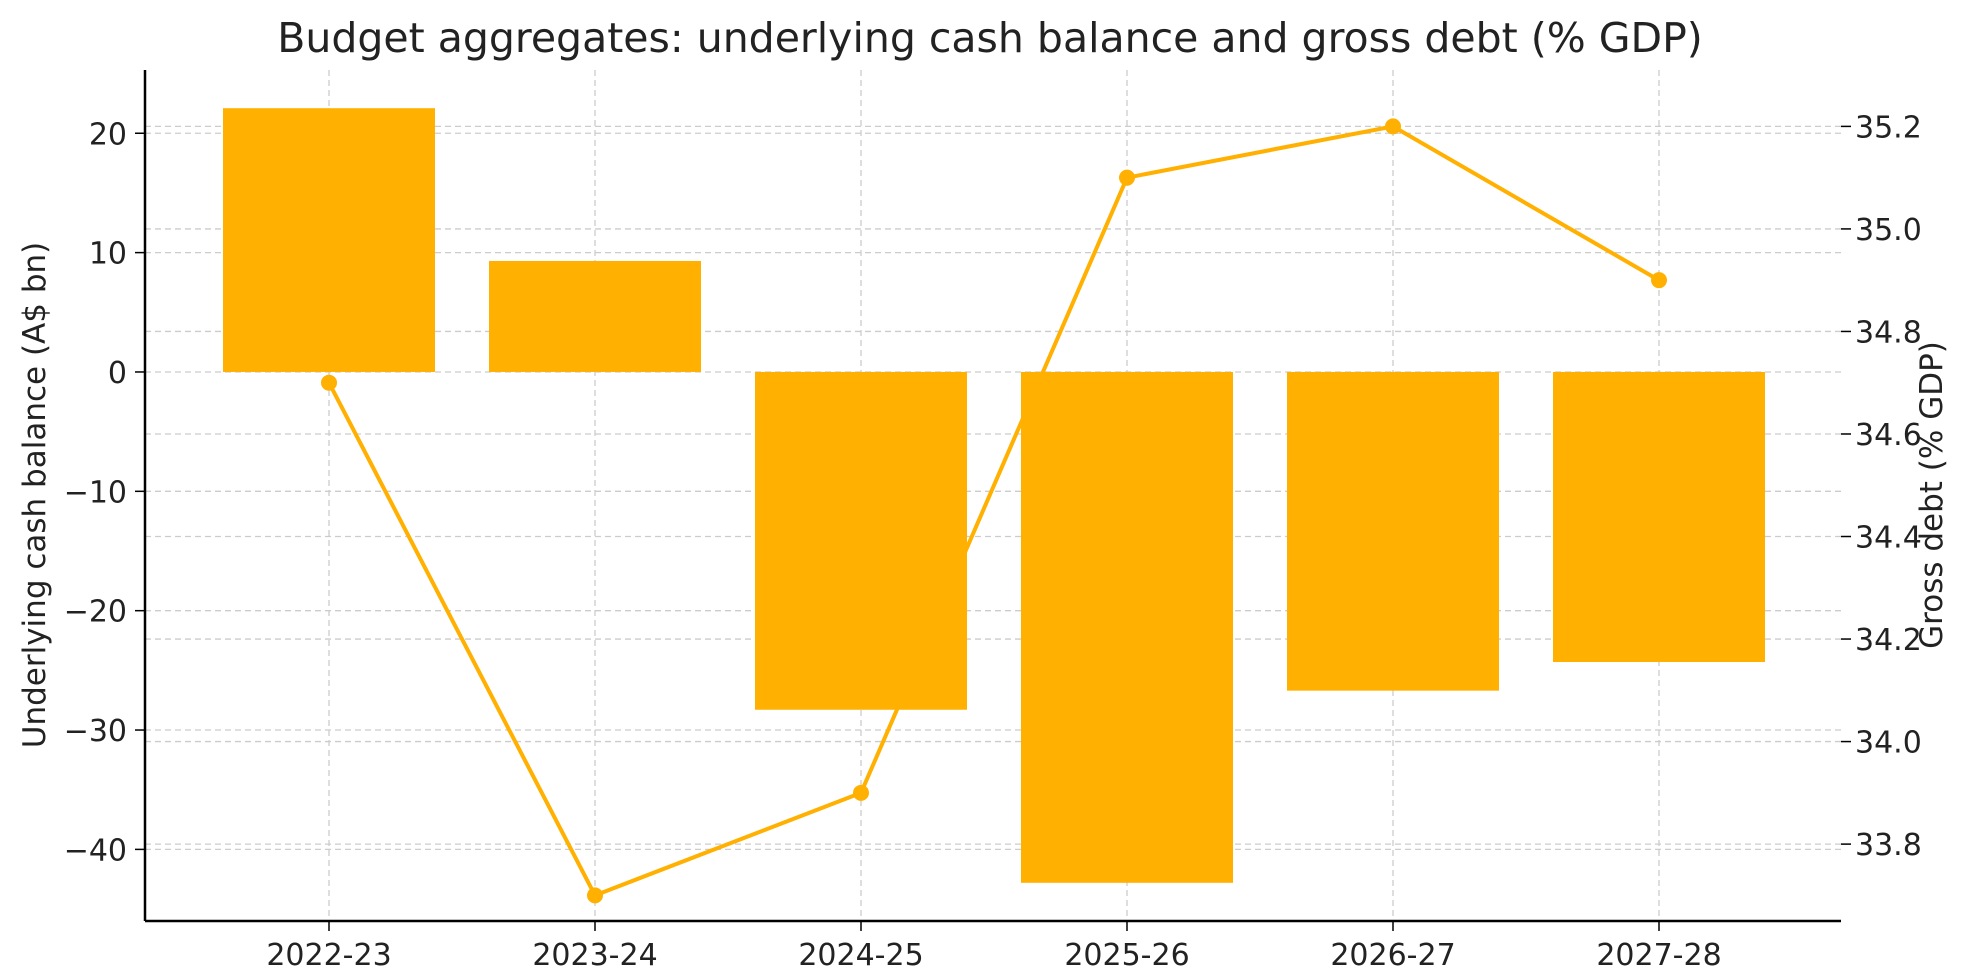  Describe the element at coordinates (328, 955) in the screenshot. I see `x-tick-label: 2022-23` at that location.